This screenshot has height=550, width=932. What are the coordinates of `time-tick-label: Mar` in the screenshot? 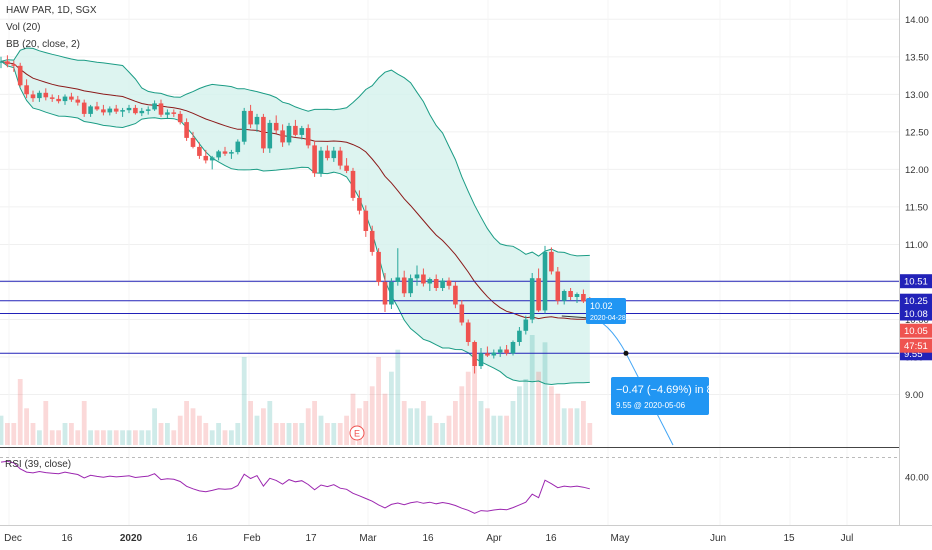 It's located at (368, 538).